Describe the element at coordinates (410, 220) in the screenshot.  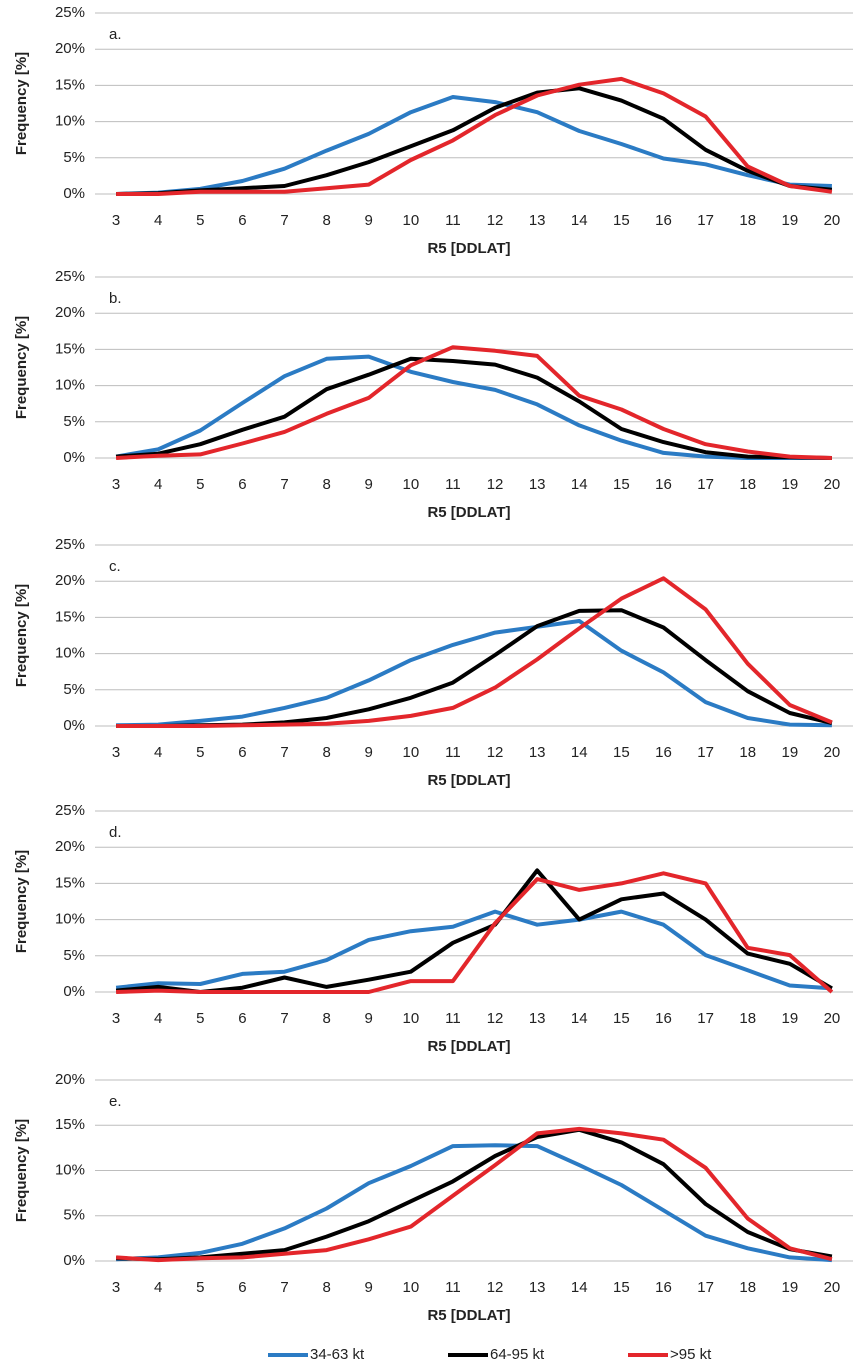
I see `x-tick-label: 10` at that location.